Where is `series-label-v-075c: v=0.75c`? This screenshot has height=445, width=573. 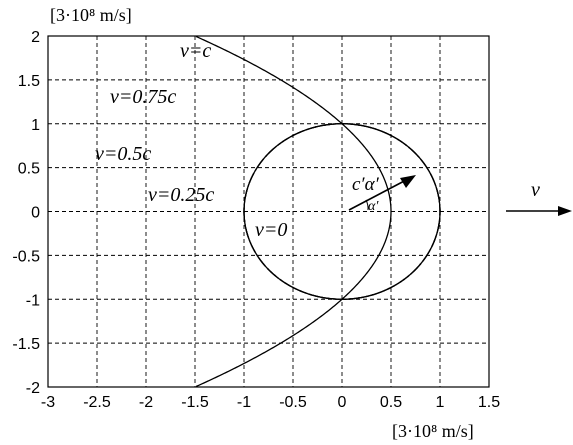
series-label-v-075c: v=0.75c is located at coordinates (143, 97).